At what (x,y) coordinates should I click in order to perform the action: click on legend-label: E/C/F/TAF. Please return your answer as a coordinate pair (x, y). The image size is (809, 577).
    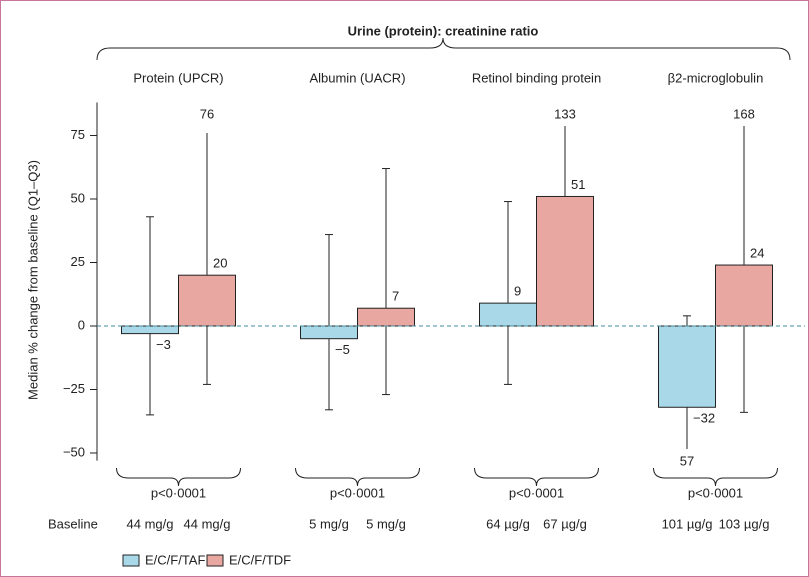
    Looking at the image, I should click on (175, 559).